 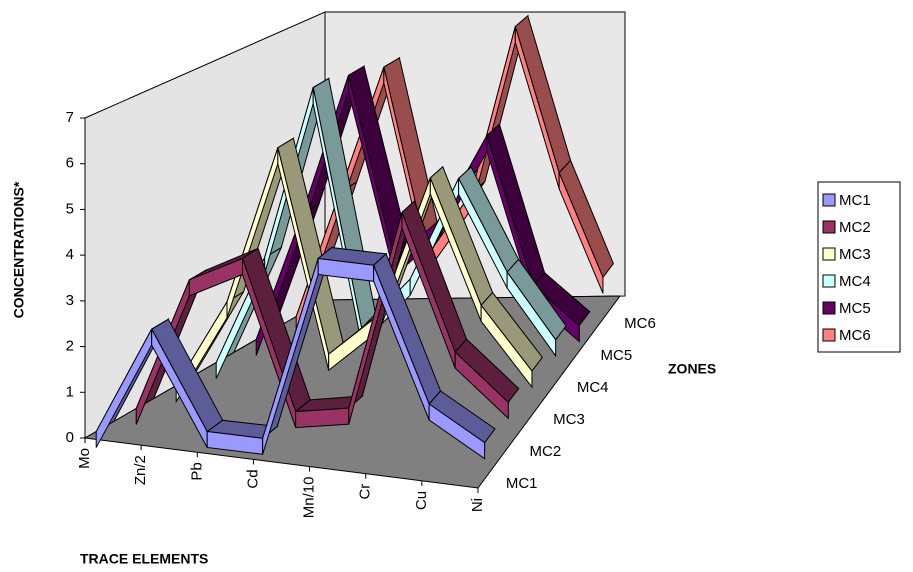 What do you see at coordinates (365, 492) in the screenshot?
I see `x-tick-label: Cr` at bounding box center [365, 492].